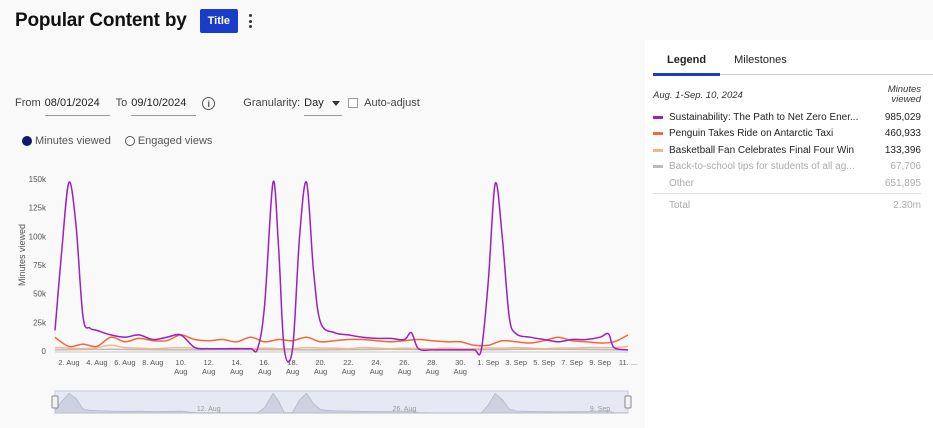 This screenshot has height=428, width=933. What do you see at coordinates (404, 367) in the screenshot?
I see `x-tick-label: 26. Aug` at bounding box center [404, 367].